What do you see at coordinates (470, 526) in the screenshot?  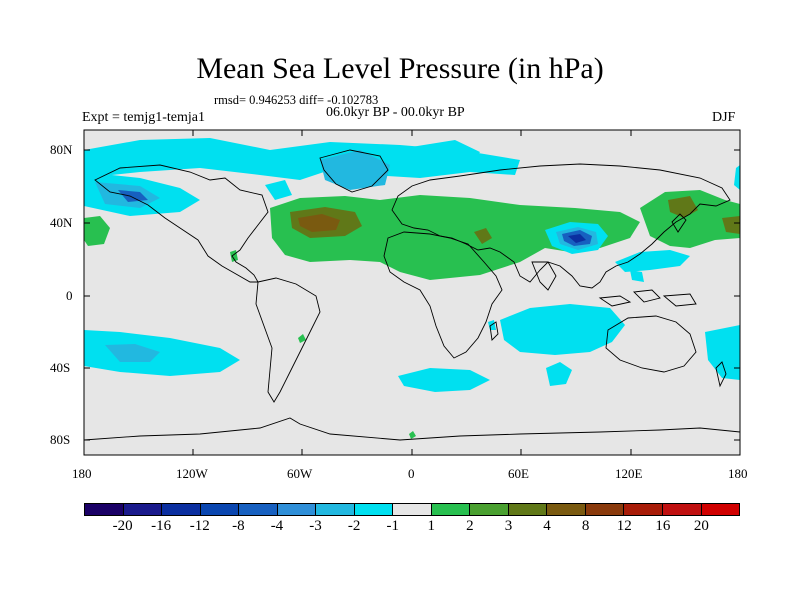 I see `colorbar-label: 2` at bounding box center [470, 526].